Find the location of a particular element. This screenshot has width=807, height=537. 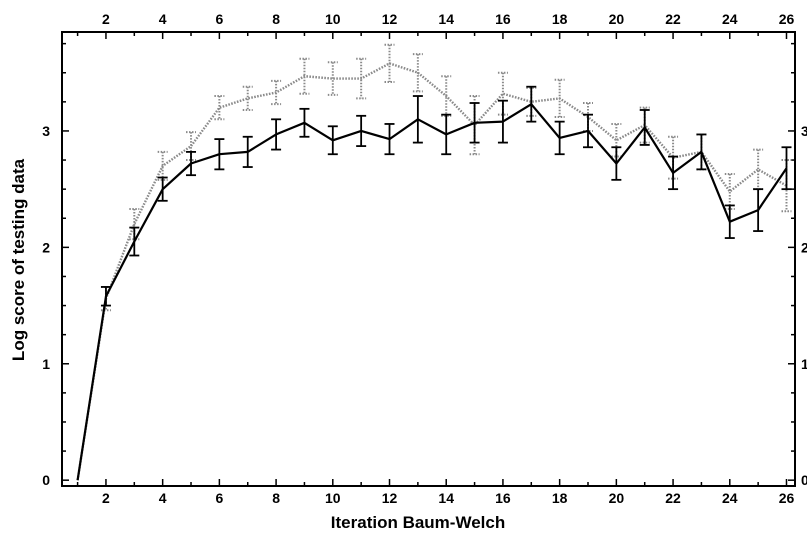

y-axis-title: Log score of testing data is located at coordinates (18, 259).